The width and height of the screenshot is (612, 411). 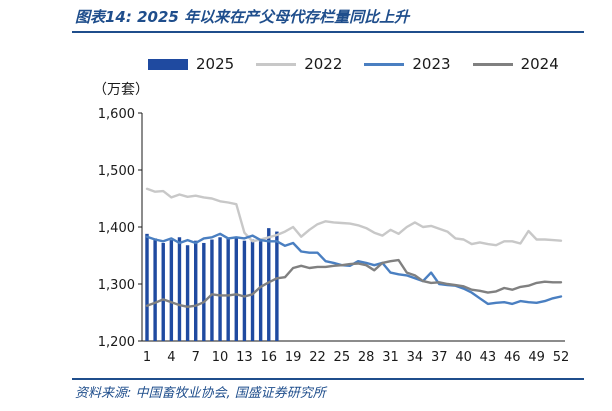 What do you see at coordinates (116, 285) in the screenshot?
I see `y-tick-label-1300: 1,300` at bounding box center [116, 285].